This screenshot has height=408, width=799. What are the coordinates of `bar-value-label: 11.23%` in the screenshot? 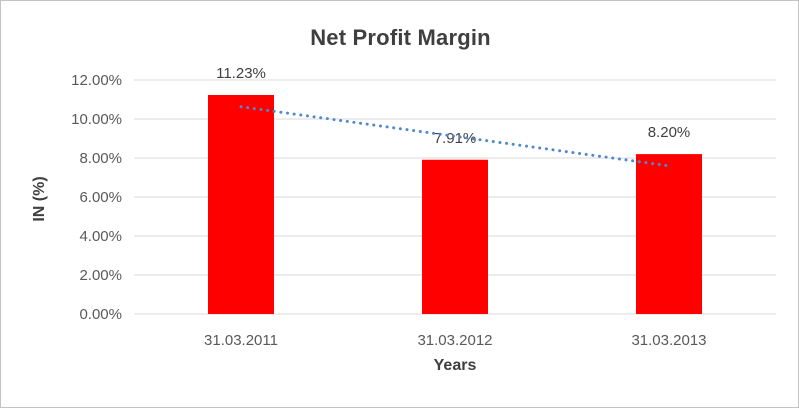 It's located at (241, 73).